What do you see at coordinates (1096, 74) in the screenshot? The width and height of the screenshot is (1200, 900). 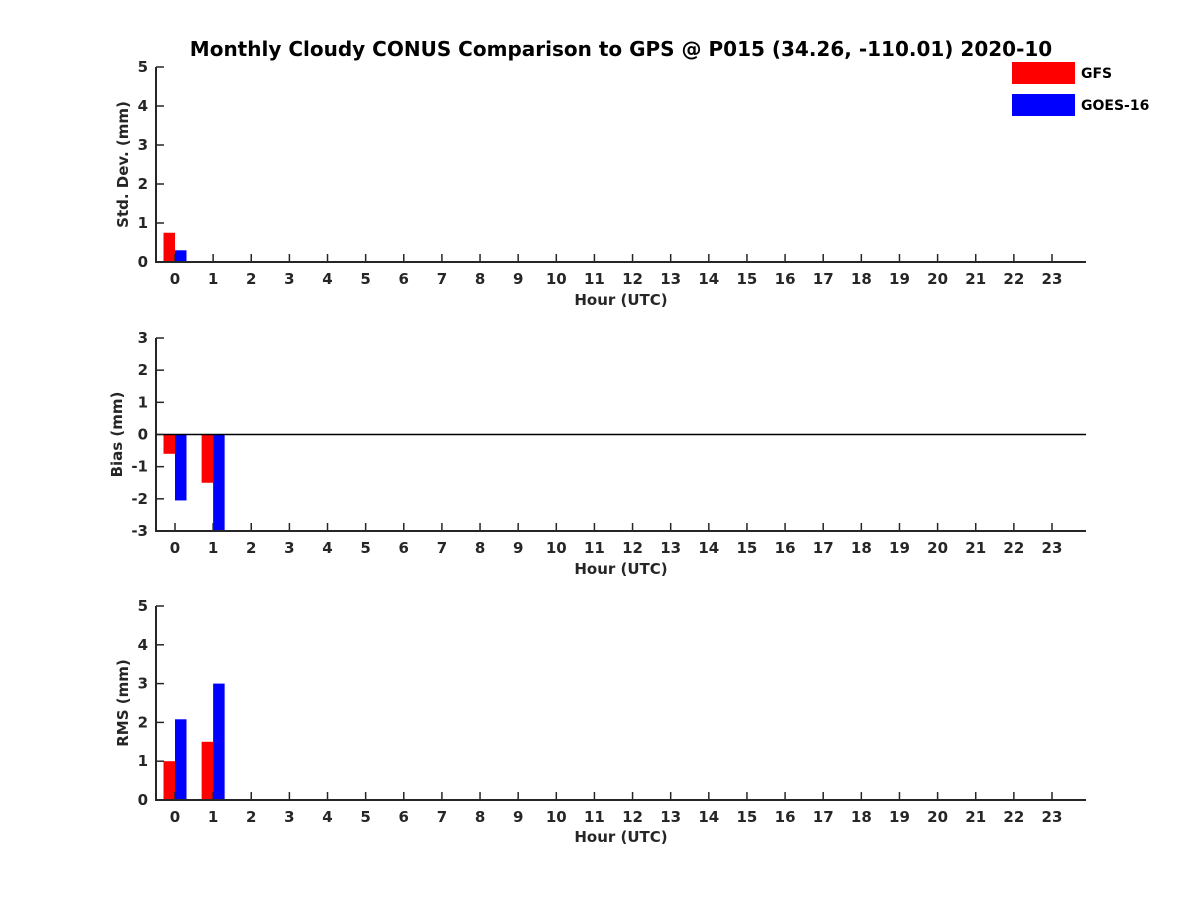 I see `legend-label-gfs: GFS` at bounding box center [1096, 74].